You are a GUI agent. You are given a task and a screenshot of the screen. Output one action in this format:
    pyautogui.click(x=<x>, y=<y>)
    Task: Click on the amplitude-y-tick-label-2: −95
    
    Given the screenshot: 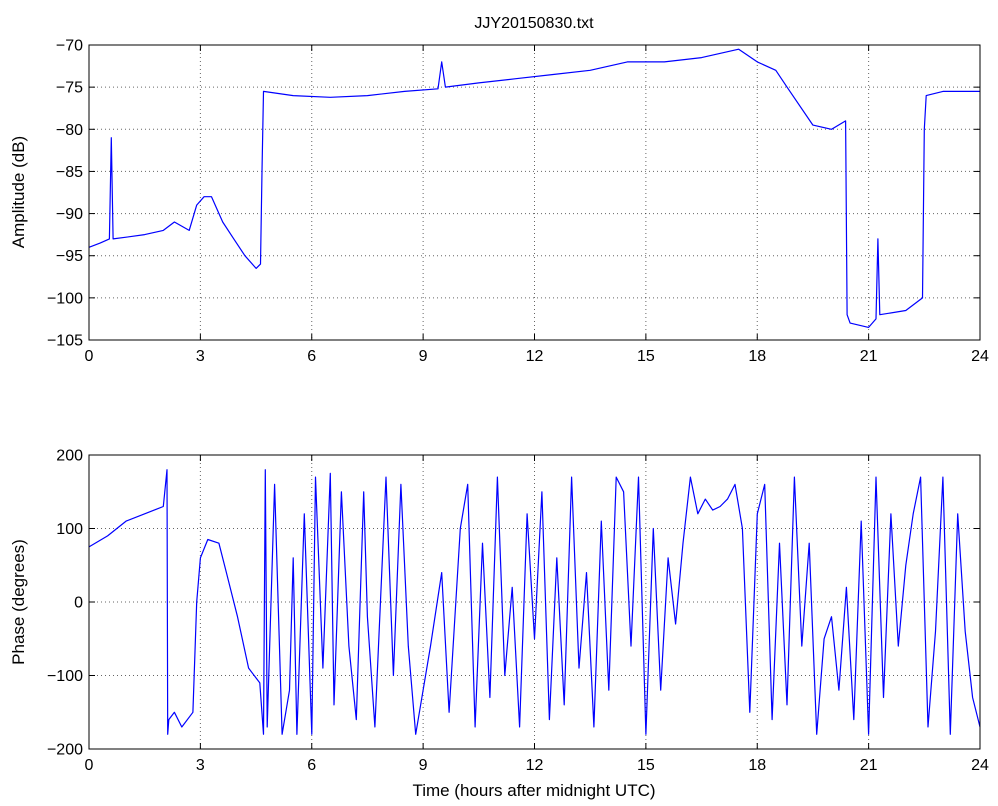 What is the action you would take?
    pyautogui.click(x=69, y=256)
    